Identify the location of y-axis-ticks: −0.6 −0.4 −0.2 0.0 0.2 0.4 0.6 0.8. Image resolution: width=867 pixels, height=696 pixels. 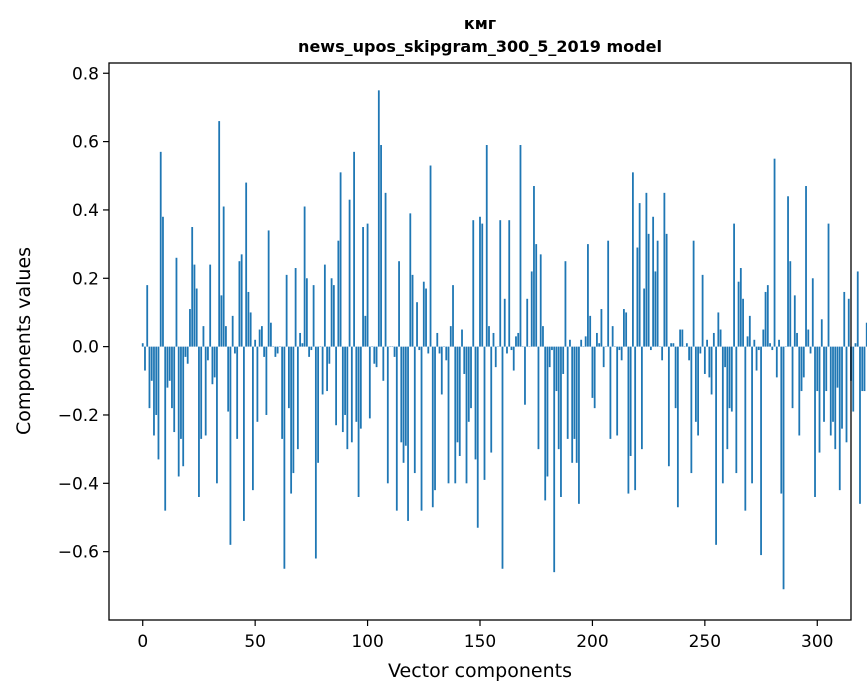
(83, 313).